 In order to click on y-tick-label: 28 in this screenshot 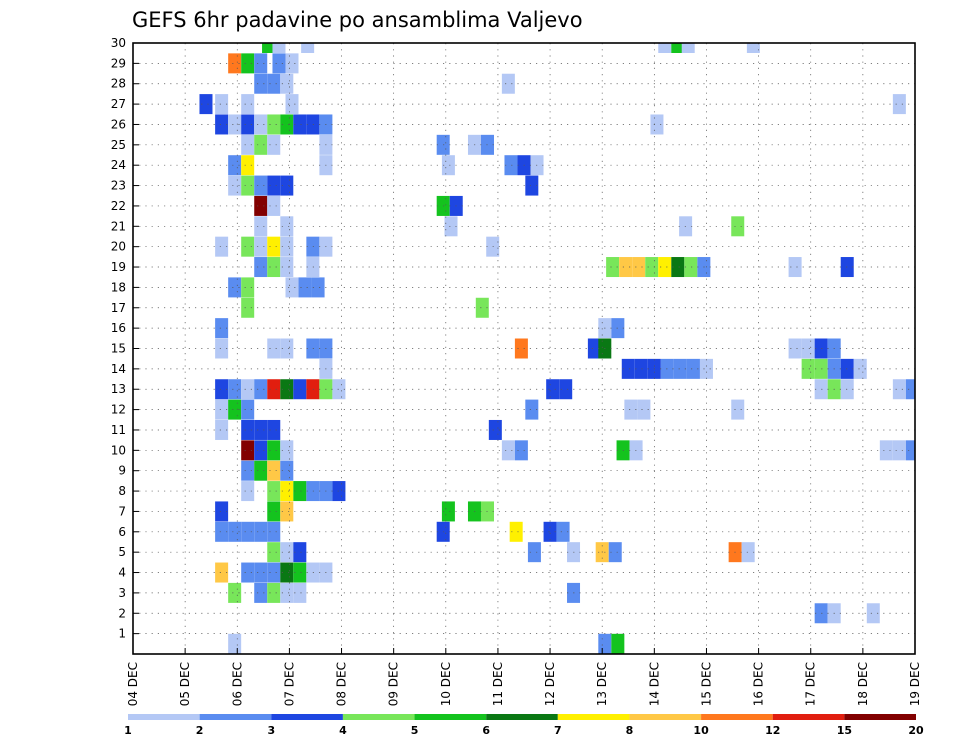, I will do `click(118, 84)`.